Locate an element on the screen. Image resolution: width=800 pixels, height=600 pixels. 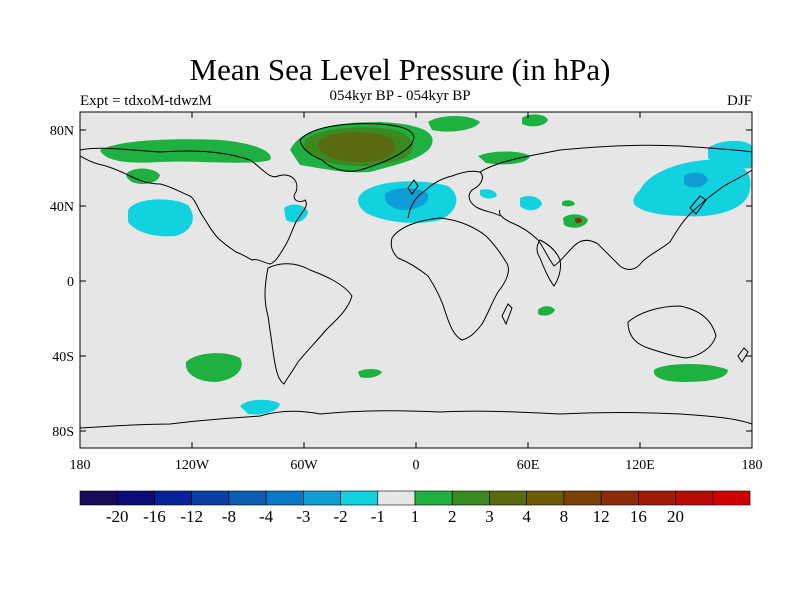
anomaly-cyan-gulf is located at coordinates (488, 194).